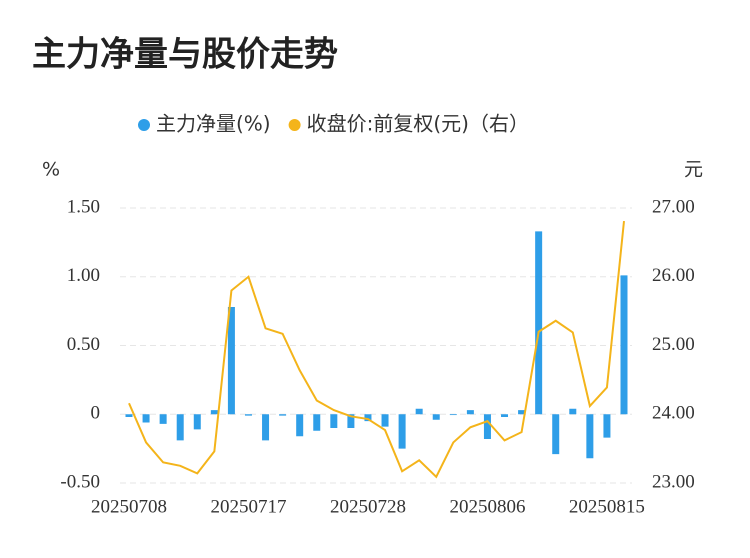 The height and width of the screenshot is (558, 750). Describe the element at coordinates (673, 344) in the screenshot. I see `y2-tick-label: 25.00` at that location.